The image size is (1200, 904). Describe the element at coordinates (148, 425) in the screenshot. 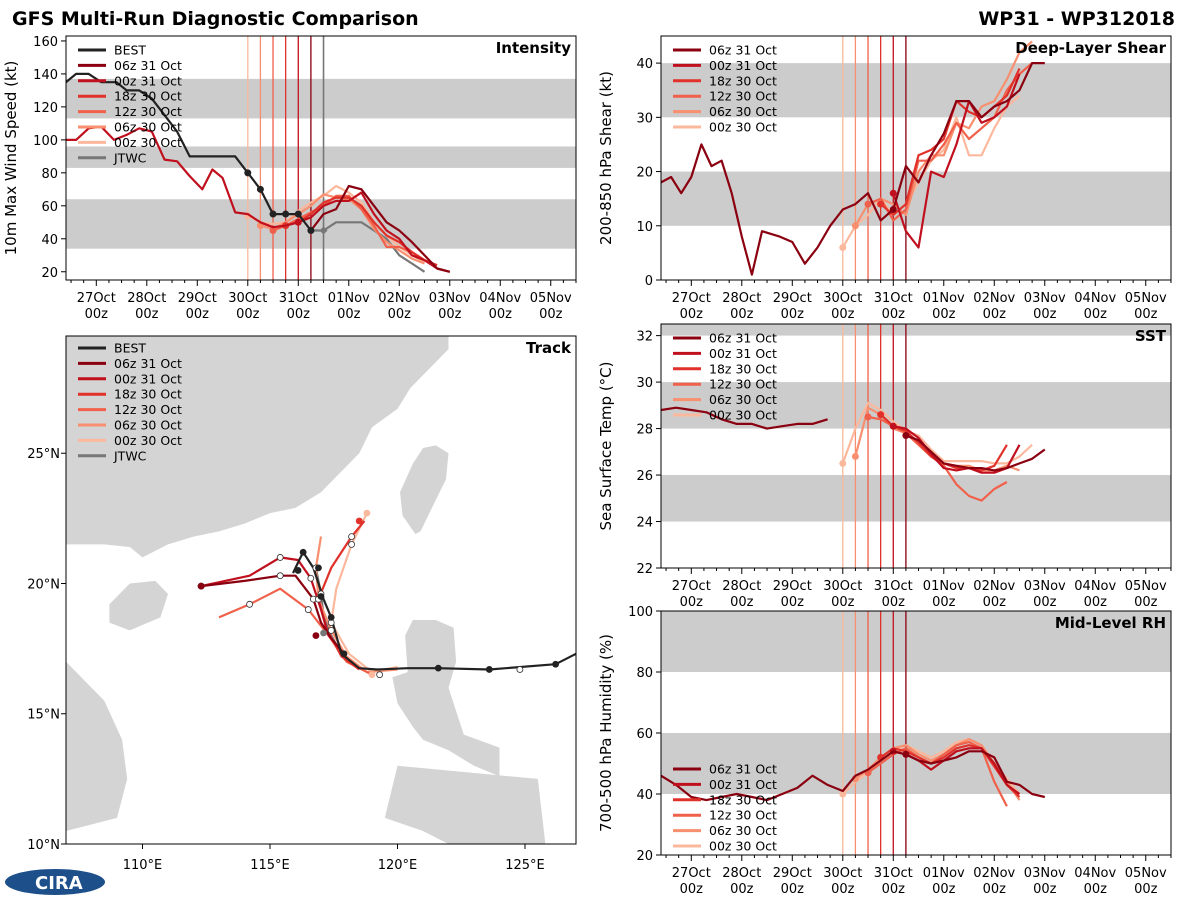

I see `track-legend-label-06z-30-oct: 06z 30 Oct` at that location.